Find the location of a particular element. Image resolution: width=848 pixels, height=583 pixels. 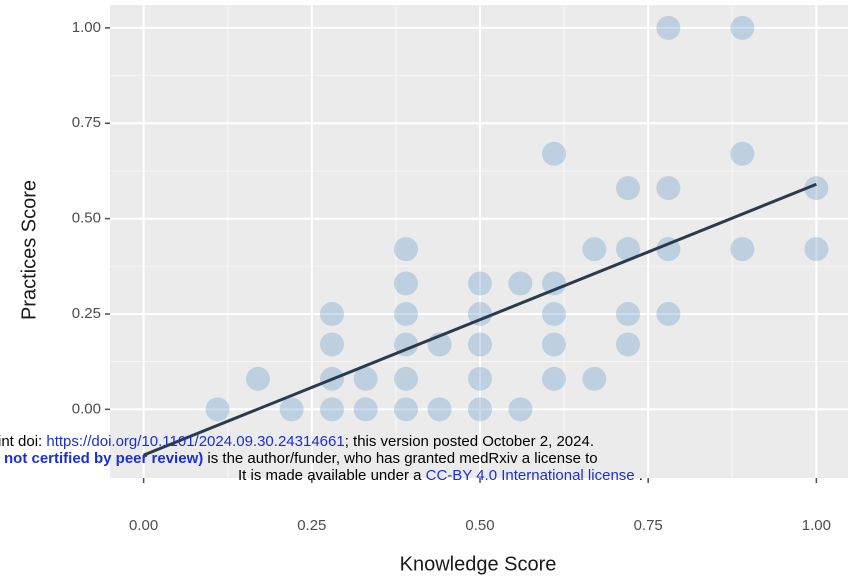

x-tick-label: 0.25 is located at coordinates (311, 525).